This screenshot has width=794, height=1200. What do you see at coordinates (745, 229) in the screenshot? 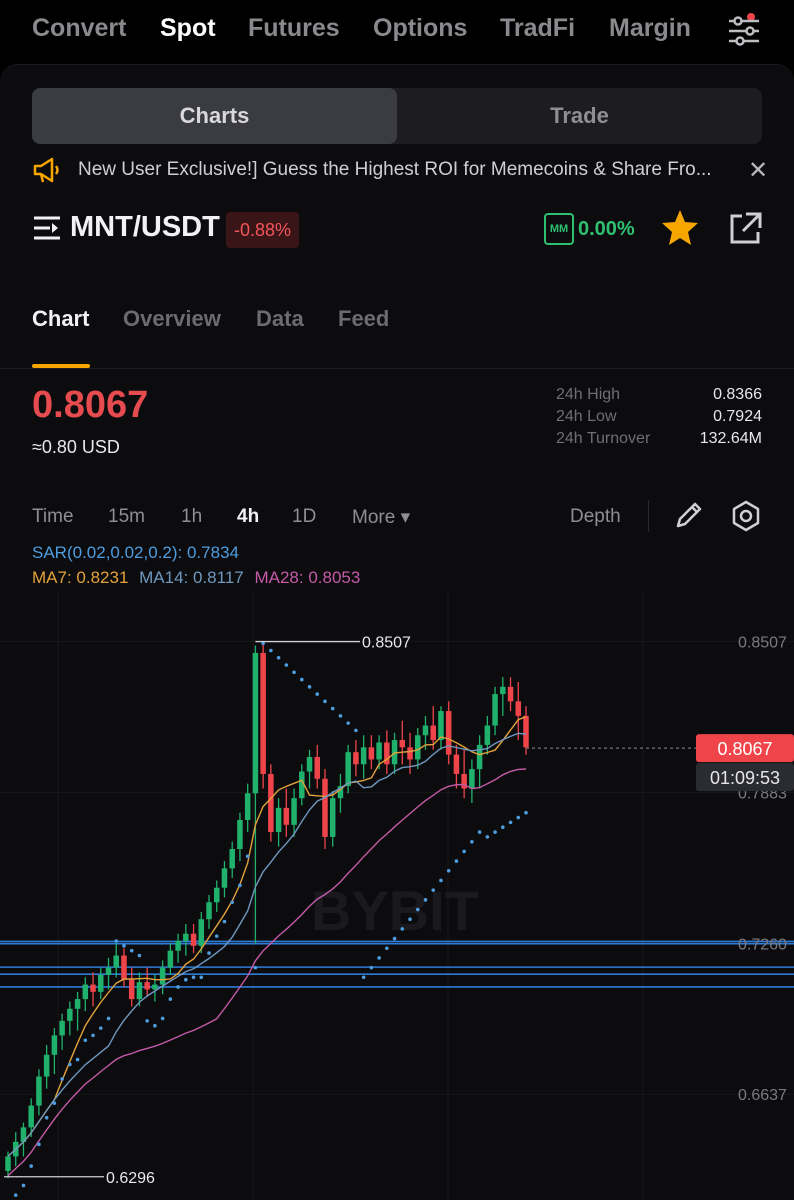
I see `share-icon` at bounding box center [745, 229].